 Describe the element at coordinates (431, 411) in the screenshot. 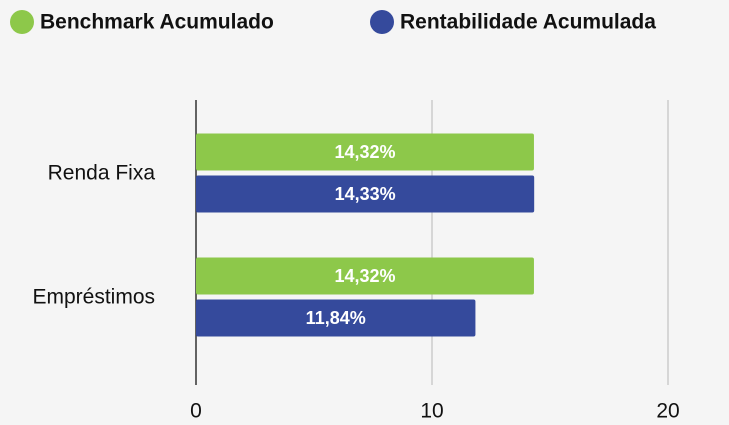

I see `x-tick-label: 10` at that location.